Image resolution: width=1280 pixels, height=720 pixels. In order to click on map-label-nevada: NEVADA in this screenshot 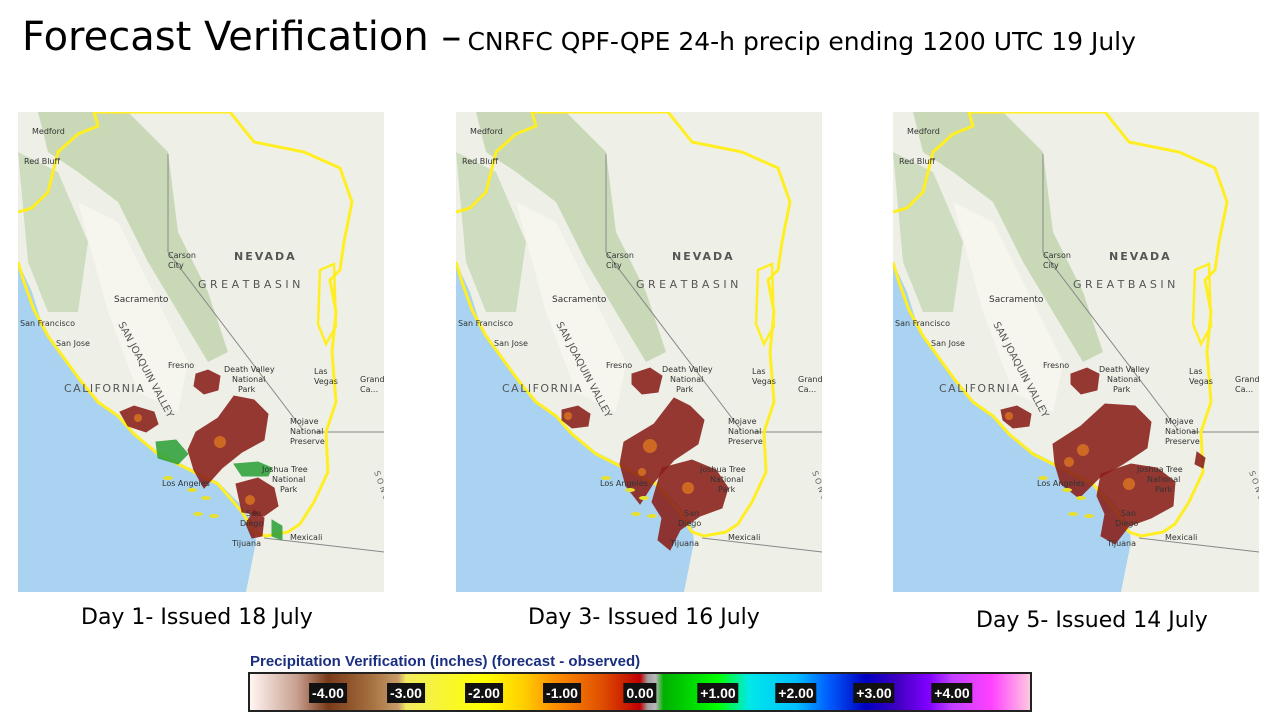, I will do `click(703, 256)`.